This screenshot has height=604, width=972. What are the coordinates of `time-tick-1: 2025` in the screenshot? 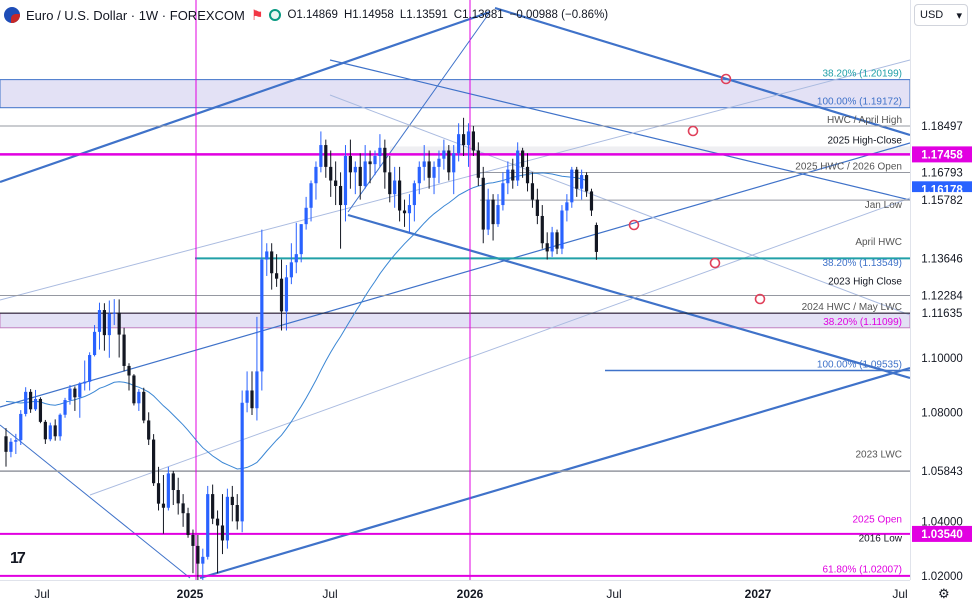 It's located at (190, 594).